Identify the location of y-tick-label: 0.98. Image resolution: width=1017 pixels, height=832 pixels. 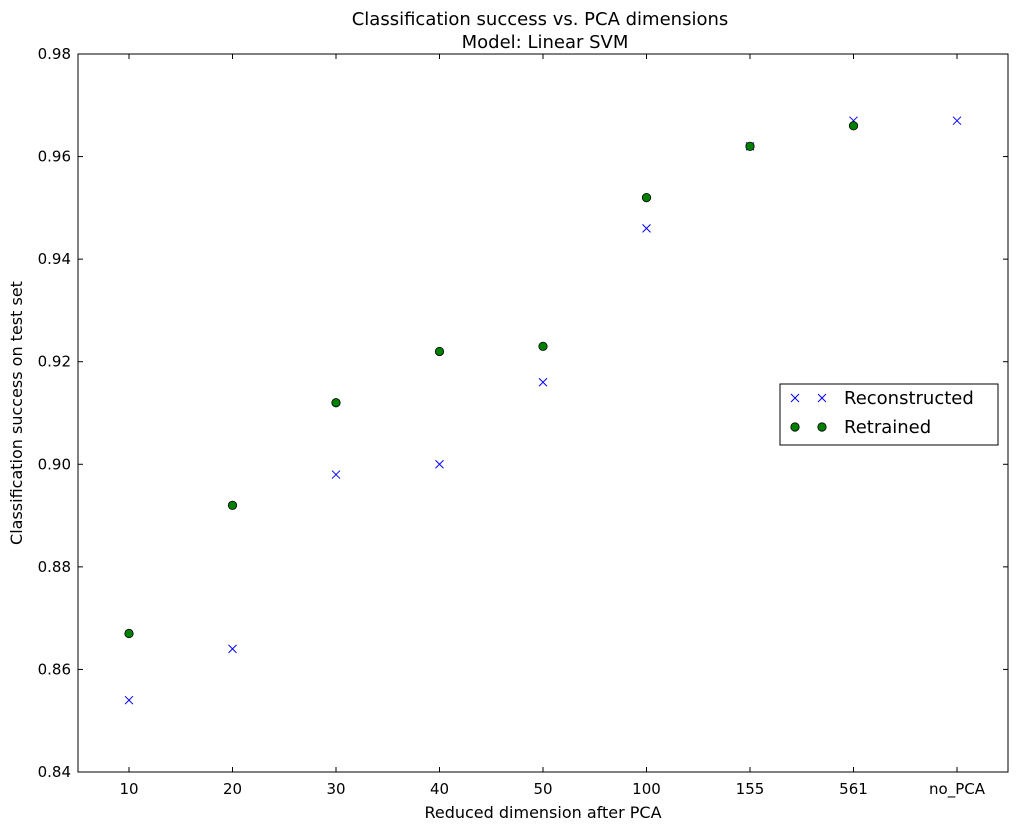
(54, 54).